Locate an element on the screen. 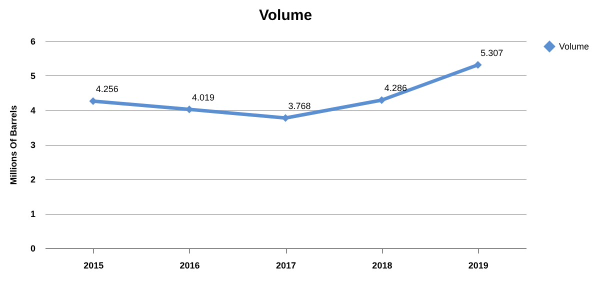  data-label: 3.768 is located at coordinates (299, 106).